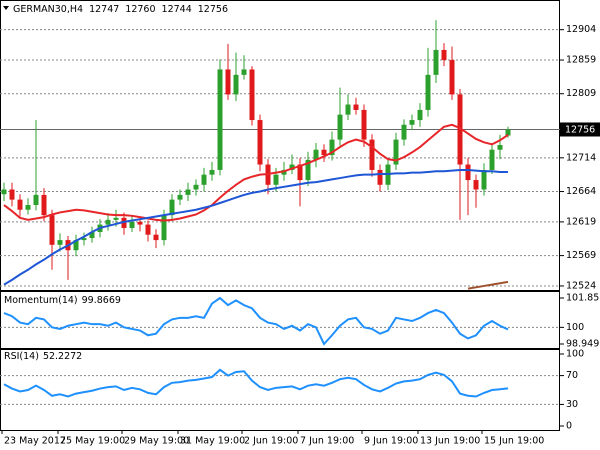 This screenshot has height=450, width=600. I want to click on y-tick-label: 0, so click(569, 426).